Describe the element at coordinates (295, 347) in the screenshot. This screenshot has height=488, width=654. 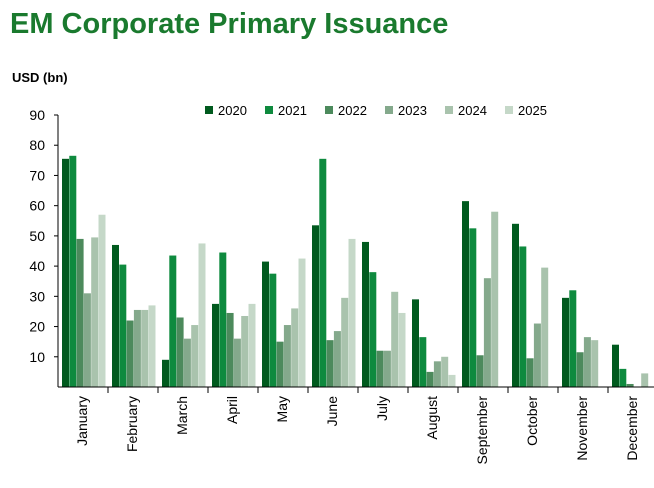
I see `bar-2024-may` at that location.